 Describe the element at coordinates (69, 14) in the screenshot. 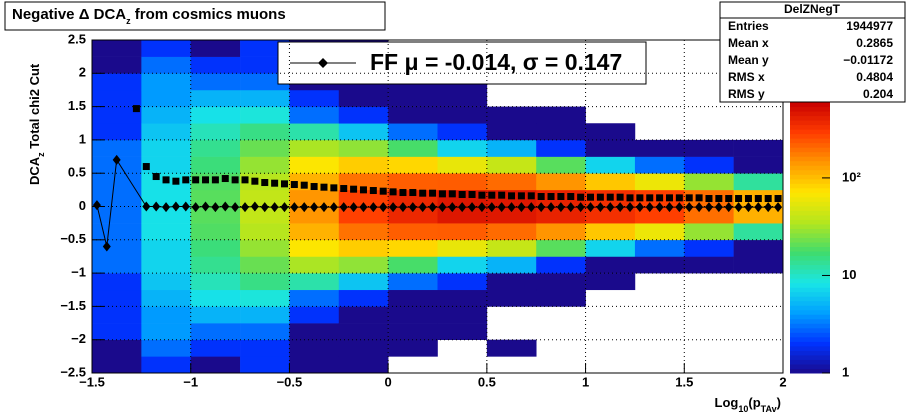

I see `title-text: Negative Δ DCA` at that location.